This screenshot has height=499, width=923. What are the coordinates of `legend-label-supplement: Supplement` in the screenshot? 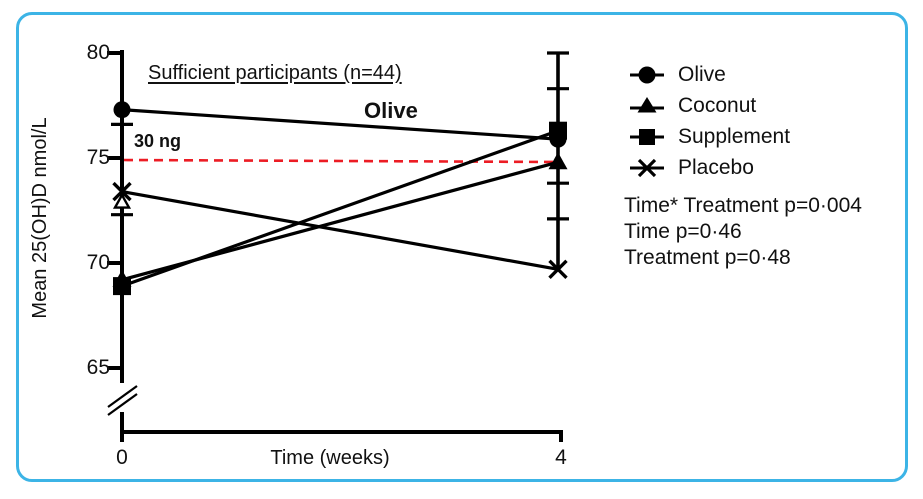 It's located at (734, 136).